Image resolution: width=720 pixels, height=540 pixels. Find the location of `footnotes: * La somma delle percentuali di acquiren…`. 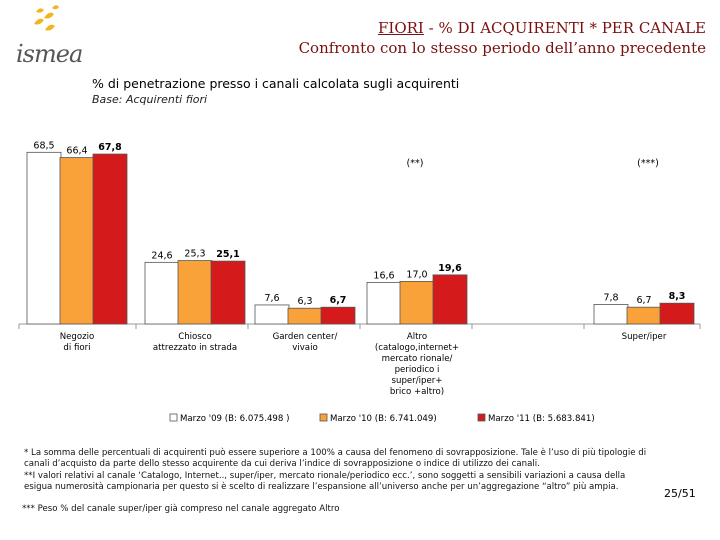

footnotes: * La somma delle percentuali di acquiren… is located at coordinates (344, 470).